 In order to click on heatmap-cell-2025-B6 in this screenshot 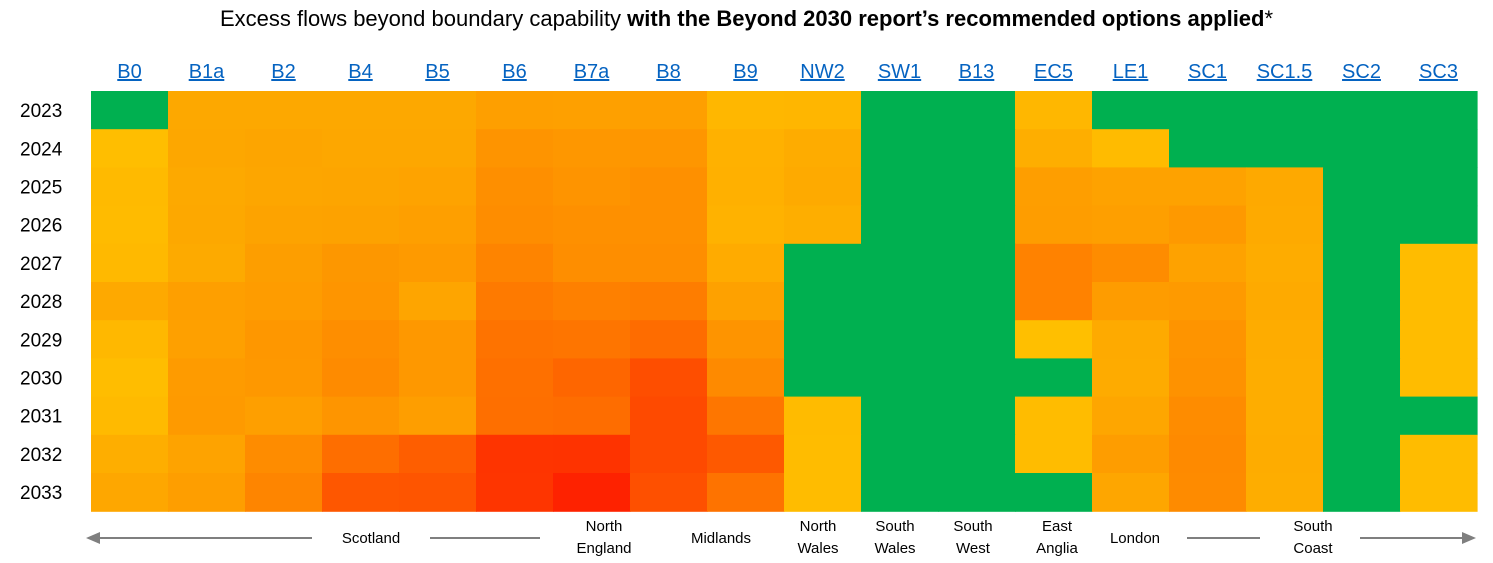, I will do `click(515, 187)`.